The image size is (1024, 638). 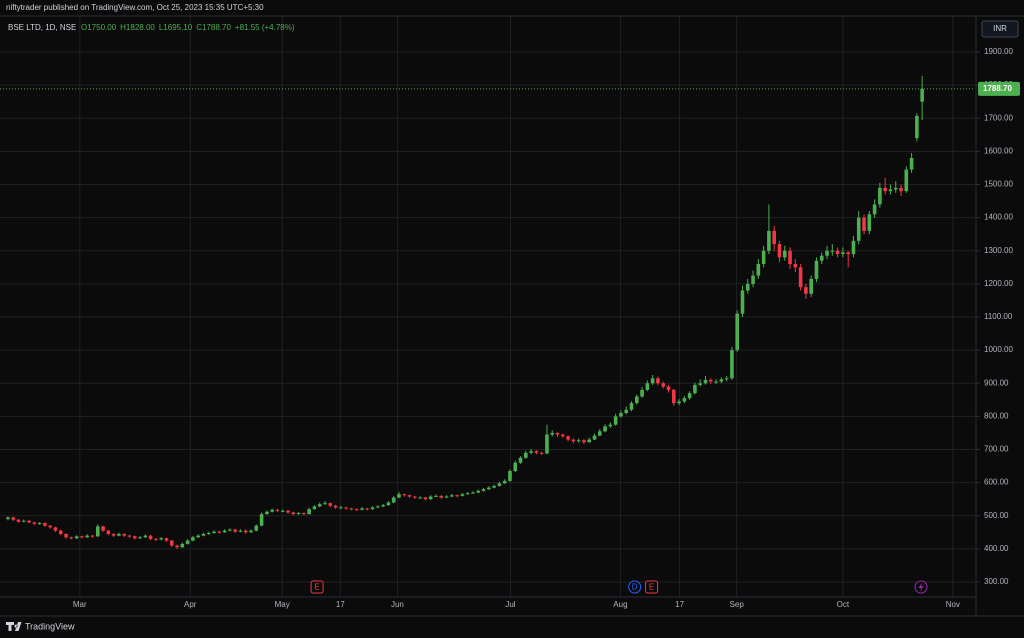 What do you see at coordinates (996, 581) in the screenshot?
I see `y-tick-label: 300.00` at bounding box center [996, 581].